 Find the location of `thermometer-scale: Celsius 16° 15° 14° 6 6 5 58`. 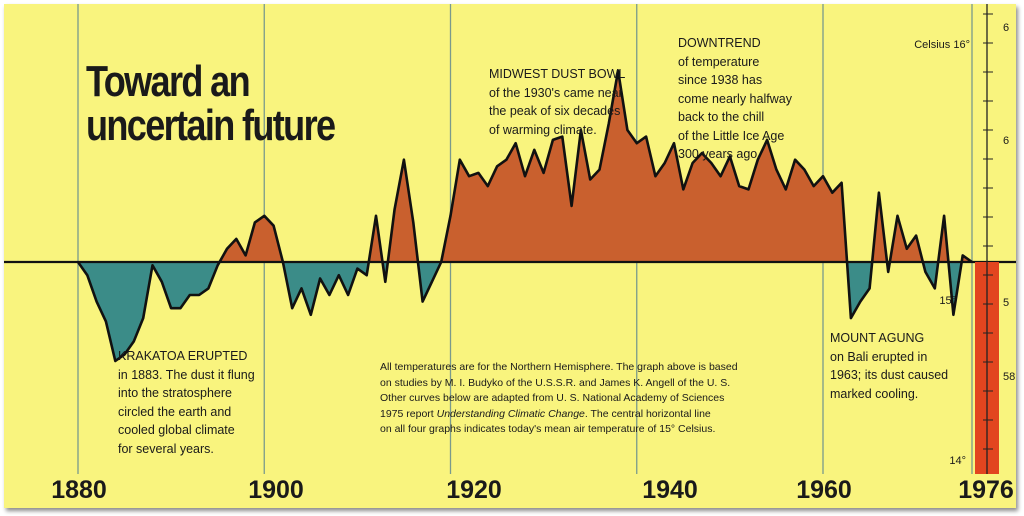

thermometer-scale: Celsius 16° 15° 14° 6 6 5 58 is located at coordinates (964, 239).